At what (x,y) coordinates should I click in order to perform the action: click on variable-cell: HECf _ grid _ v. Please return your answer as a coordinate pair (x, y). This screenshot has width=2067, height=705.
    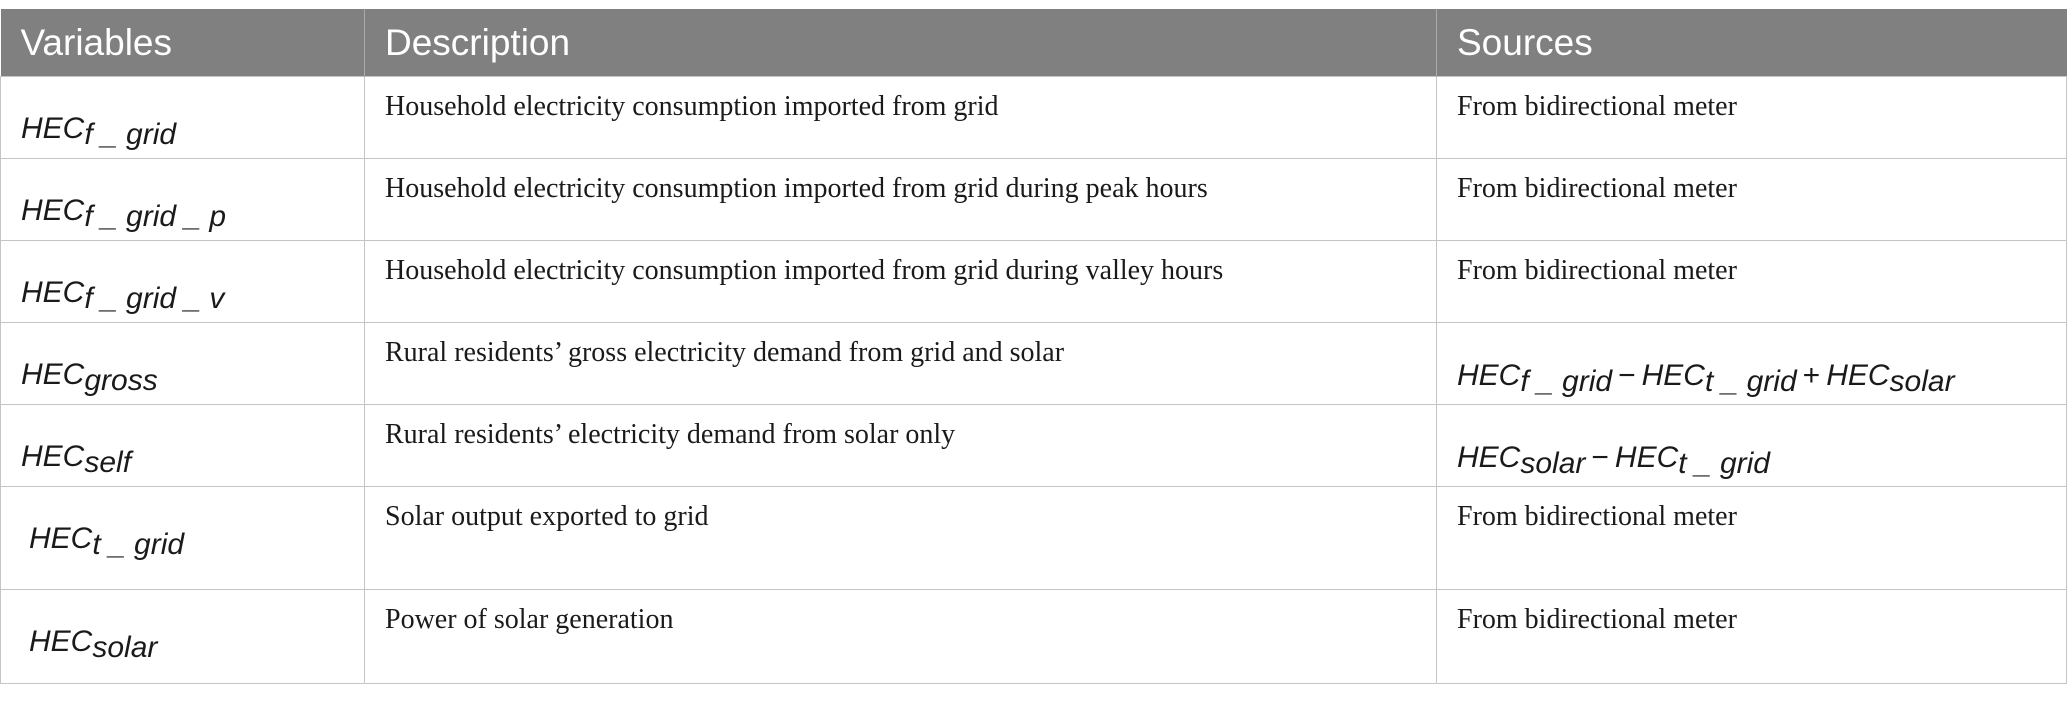
    Looking at the image, I should click on (182, 281).